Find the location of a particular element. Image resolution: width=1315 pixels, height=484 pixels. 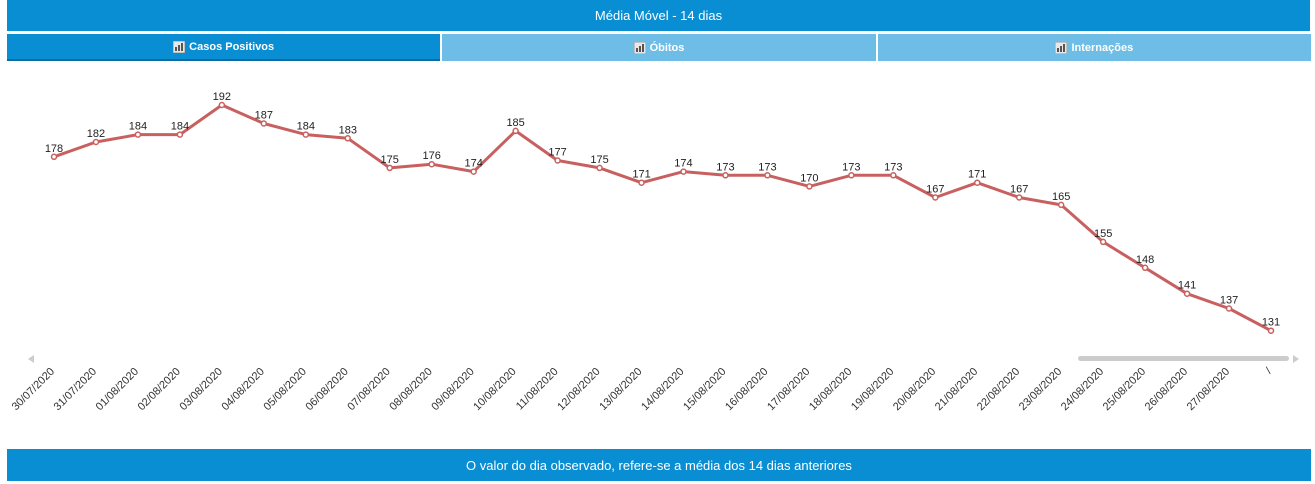

scroll-left-arrow is located at coordinates (31, 359).